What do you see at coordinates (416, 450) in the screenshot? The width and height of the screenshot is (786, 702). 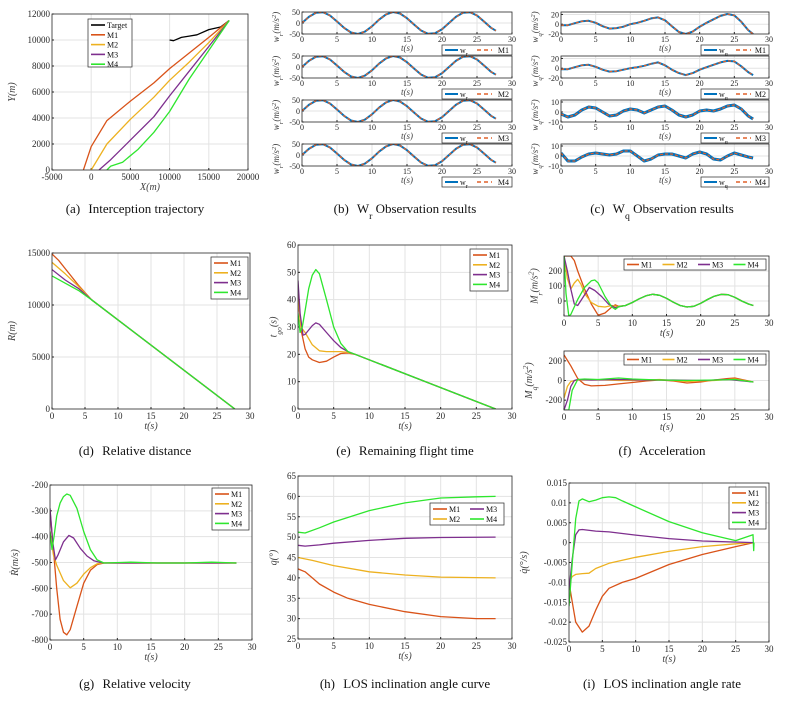 I see `caption-text: Remaining flight time` at bounding box center [416, 450].